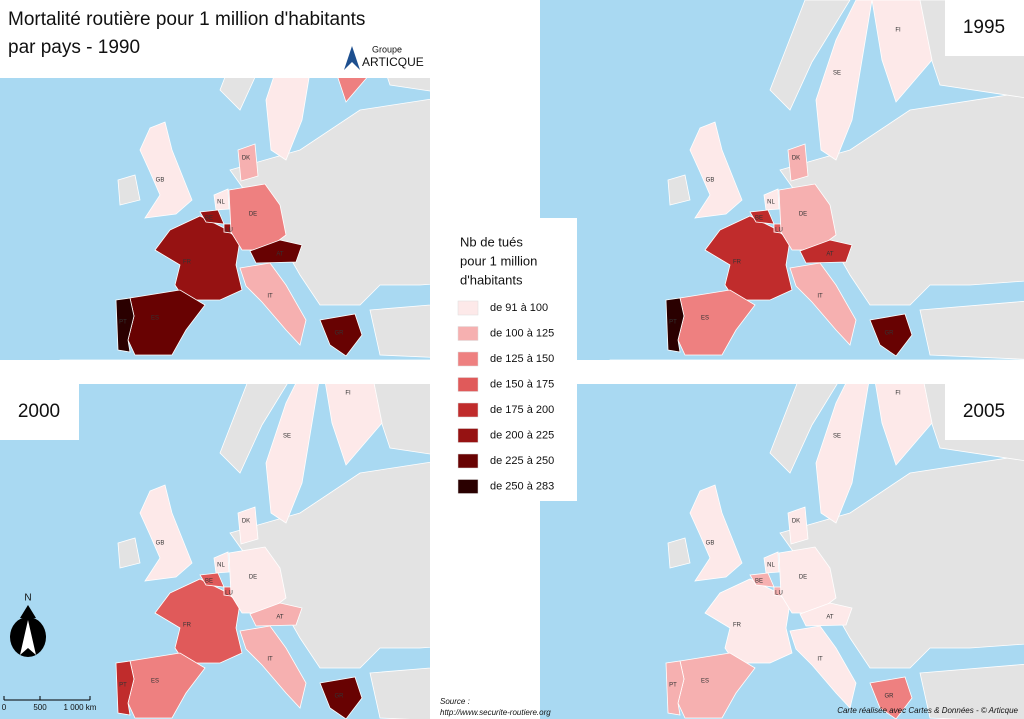  Describe the element at coordinates (209, 219) in the screenshot. I see `country-label: BE` at that location.